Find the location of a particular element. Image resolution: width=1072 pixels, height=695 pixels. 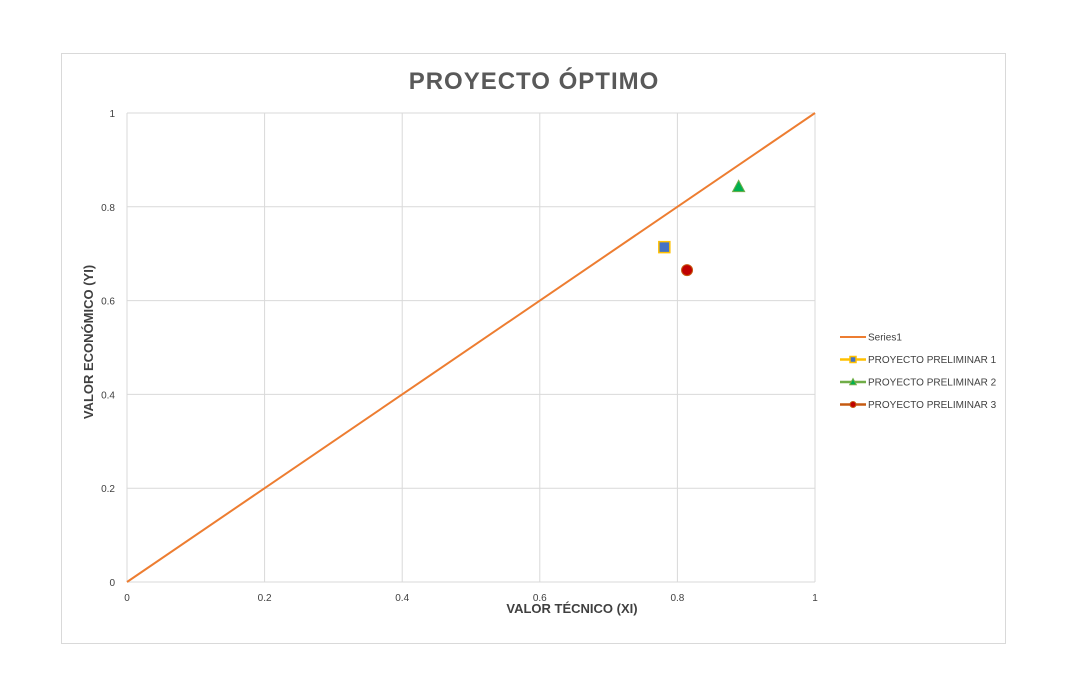

legend-label: PROYECTO PRELIMINAR 1 is located at coordinates (932, 360).